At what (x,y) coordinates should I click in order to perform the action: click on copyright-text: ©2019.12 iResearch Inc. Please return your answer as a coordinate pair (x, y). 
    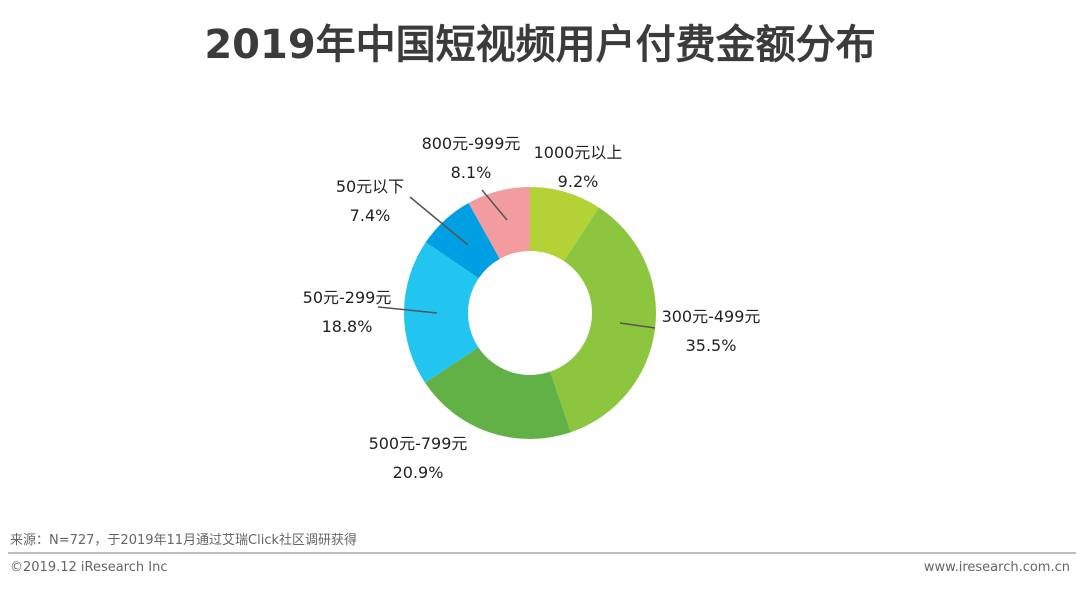
    Looking at the image, I should click on (89, 567).